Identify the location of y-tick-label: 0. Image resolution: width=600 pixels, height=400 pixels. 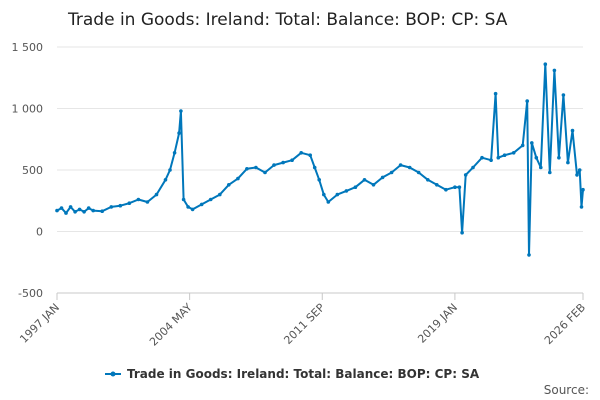
(39, 232).